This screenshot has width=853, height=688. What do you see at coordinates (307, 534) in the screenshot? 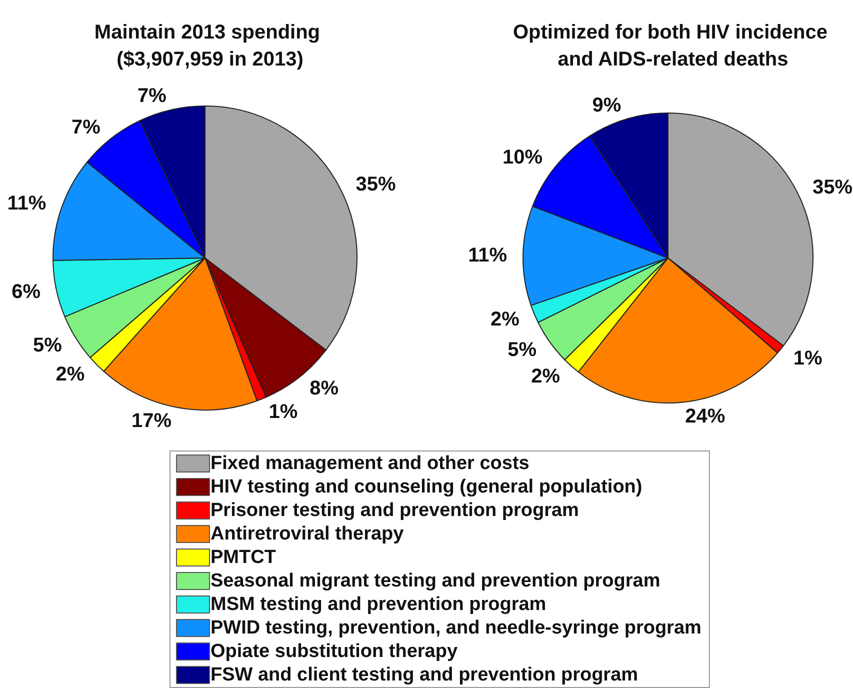
I see `legend-label: Antiretroviral therapy` at bounding box center [307, 534].